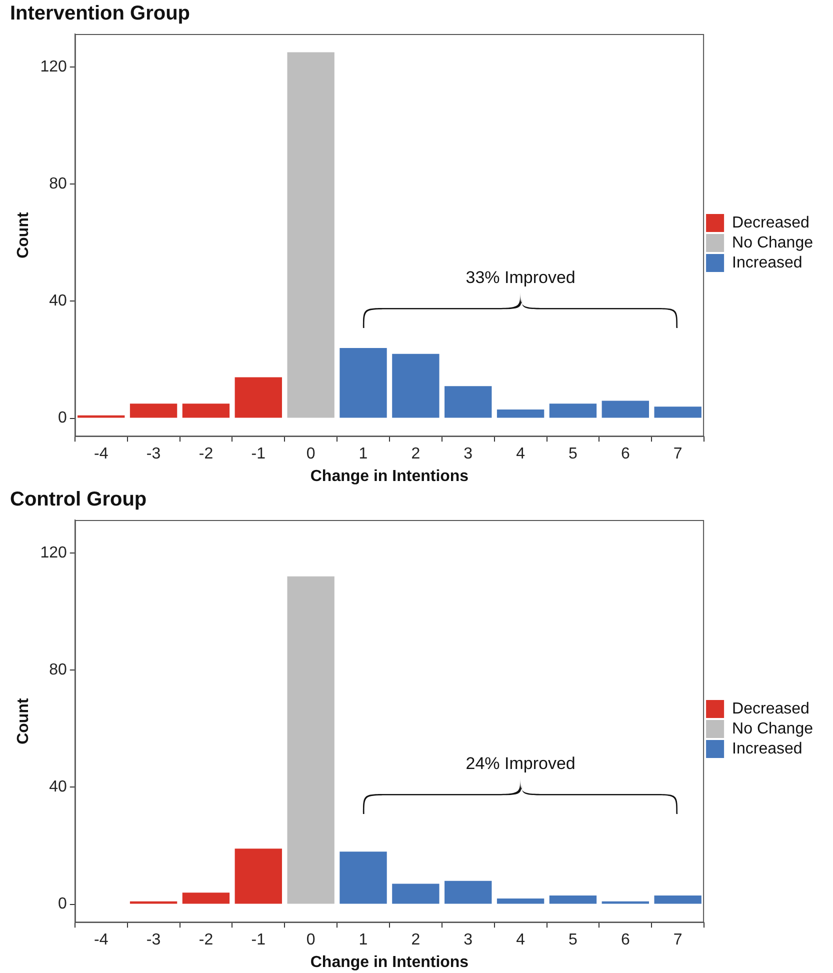 This screenshot has width=833, height=973. I want to click on chart-title: Control Group, so click(78, 499).